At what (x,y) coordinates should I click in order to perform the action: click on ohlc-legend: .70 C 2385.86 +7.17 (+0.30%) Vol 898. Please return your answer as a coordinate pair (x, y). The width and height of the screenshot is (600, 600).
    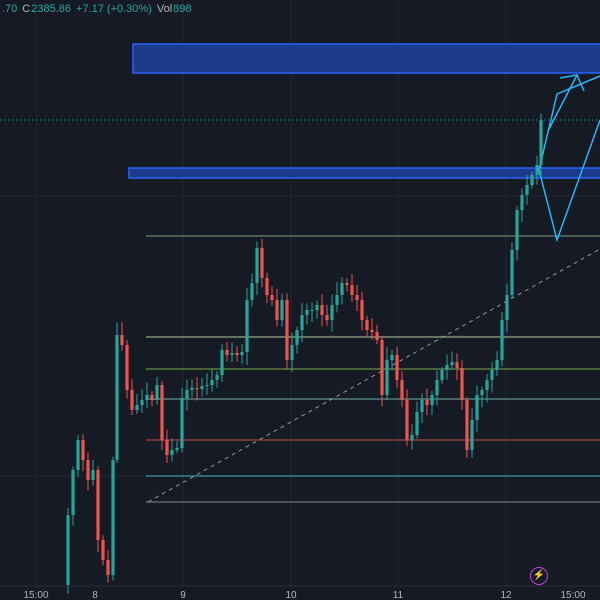
    Looking at the image, I should click on (96, 9).